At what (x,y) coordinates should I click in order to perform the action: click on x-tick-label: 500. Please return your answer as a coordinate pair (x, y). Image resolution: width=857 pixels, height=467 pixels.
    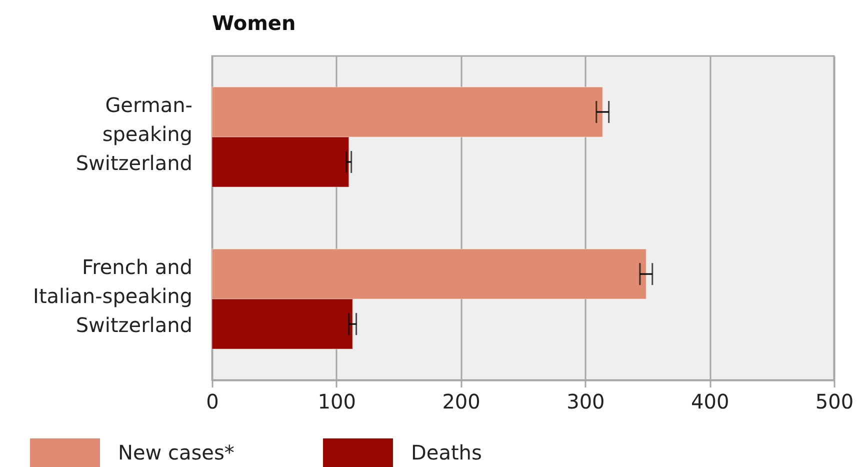
    Looking at the image, I should click on (834, 402).